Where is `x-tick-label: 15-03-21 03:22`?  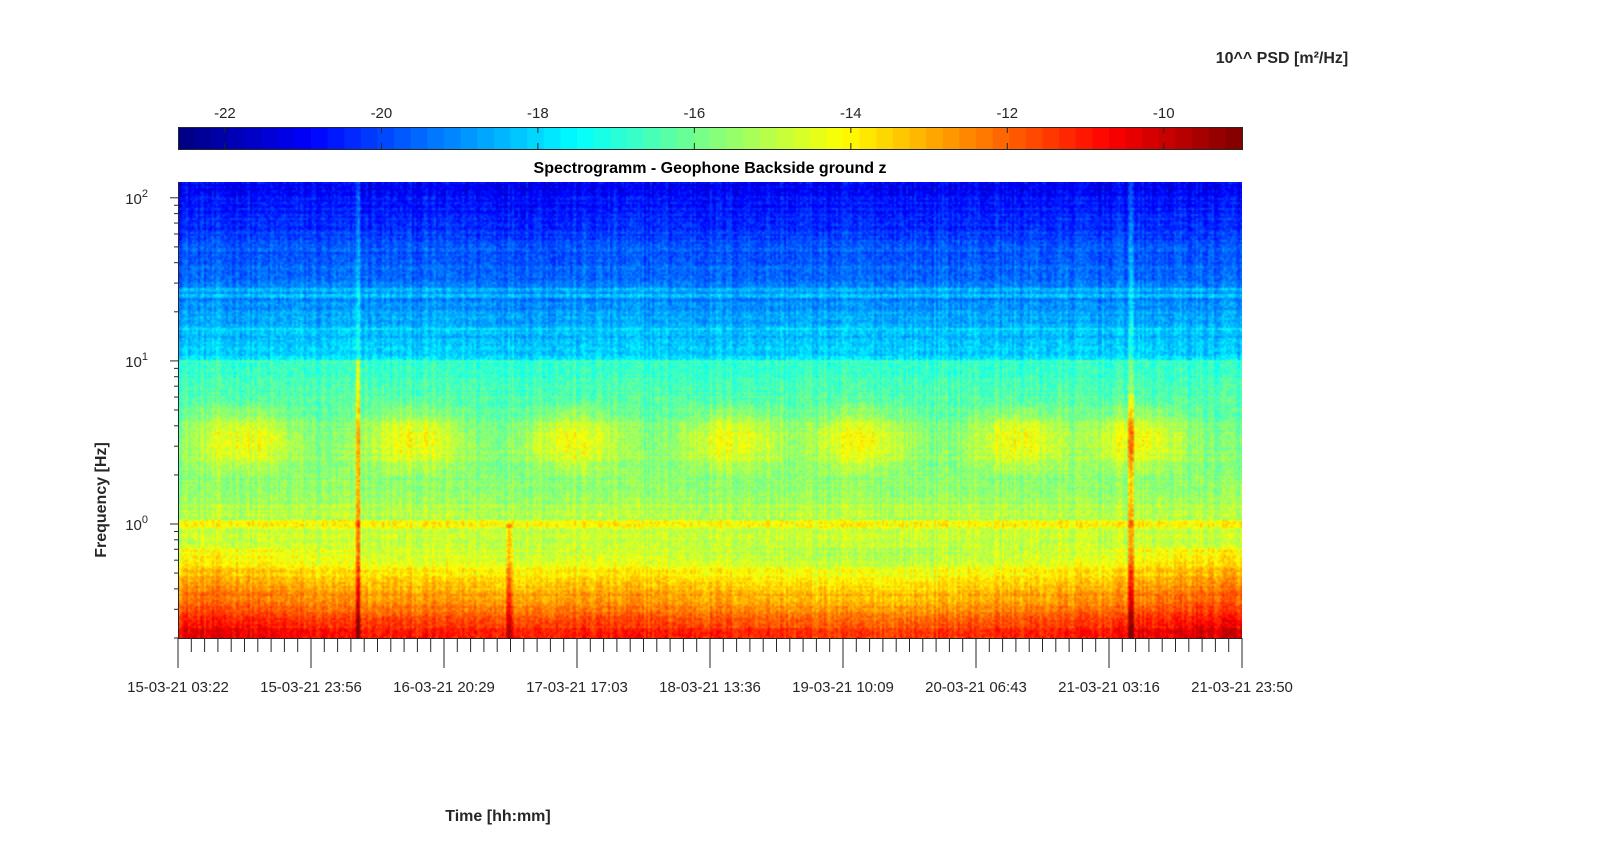 x-tick-label: 15-03-21 03:22 is located at coordinates (178, 687).